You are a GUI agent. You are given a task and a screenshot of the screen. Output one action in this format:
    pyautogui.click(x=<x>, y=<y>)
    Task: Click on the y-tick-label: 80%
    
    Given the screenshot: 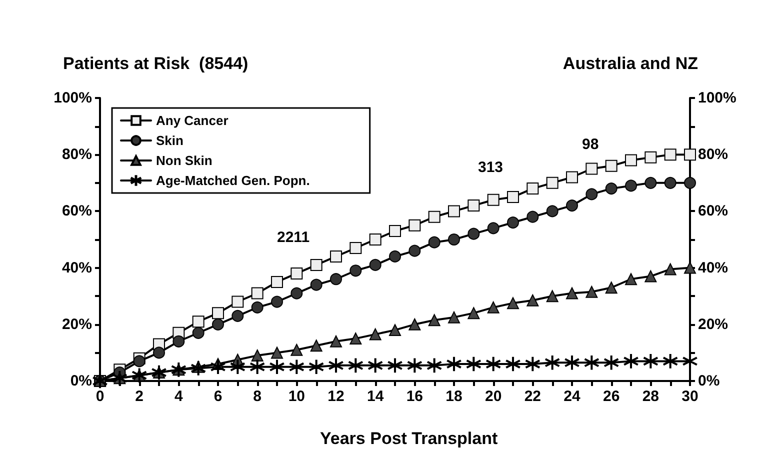 What is the action you would take?
    pyautogui.click(x=77, y=155)
    